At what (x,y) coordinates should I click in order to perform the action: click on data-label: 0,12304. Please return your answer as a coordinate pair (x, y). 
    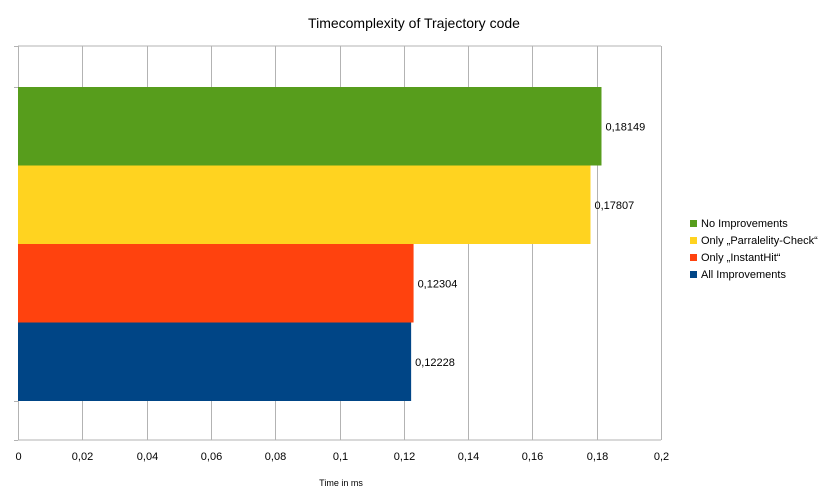
    Looking at the image, I should click on (438, 284).